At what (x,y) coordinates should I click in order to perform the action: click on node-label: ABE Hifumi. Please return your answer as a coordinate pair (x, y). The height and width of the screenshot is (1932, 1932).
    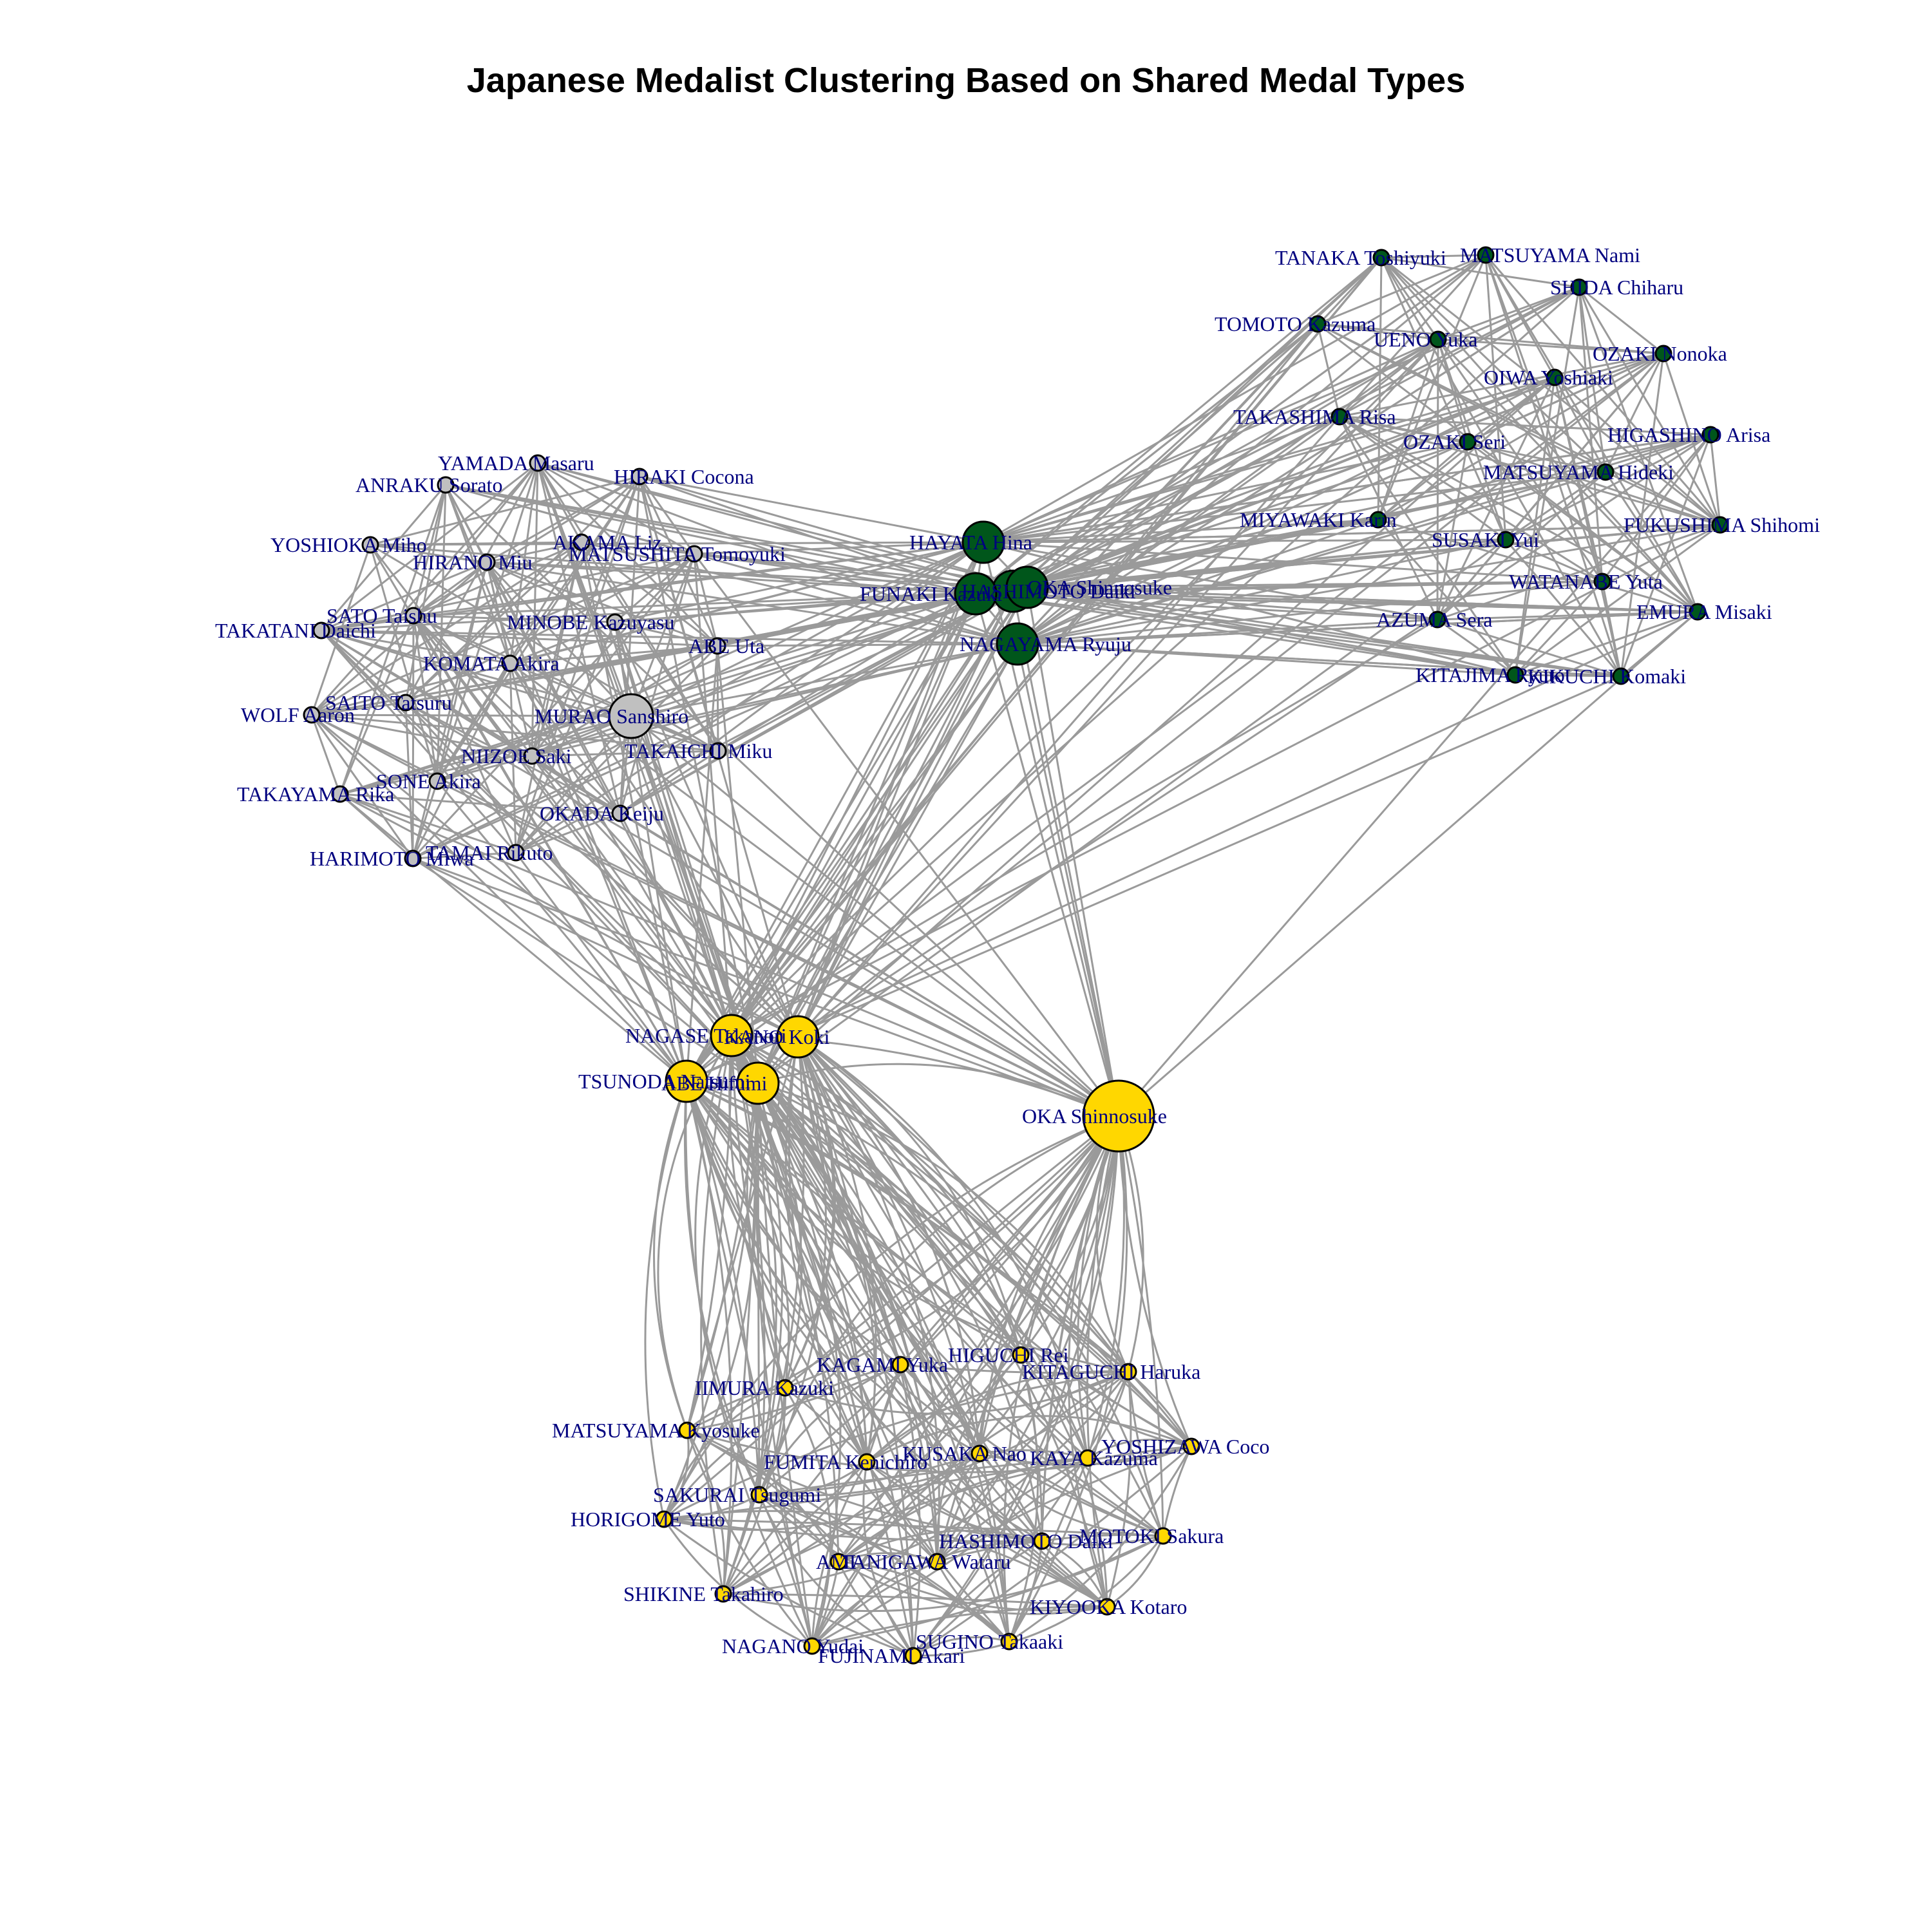
    Looking at the image, I should click on (715, 1083).